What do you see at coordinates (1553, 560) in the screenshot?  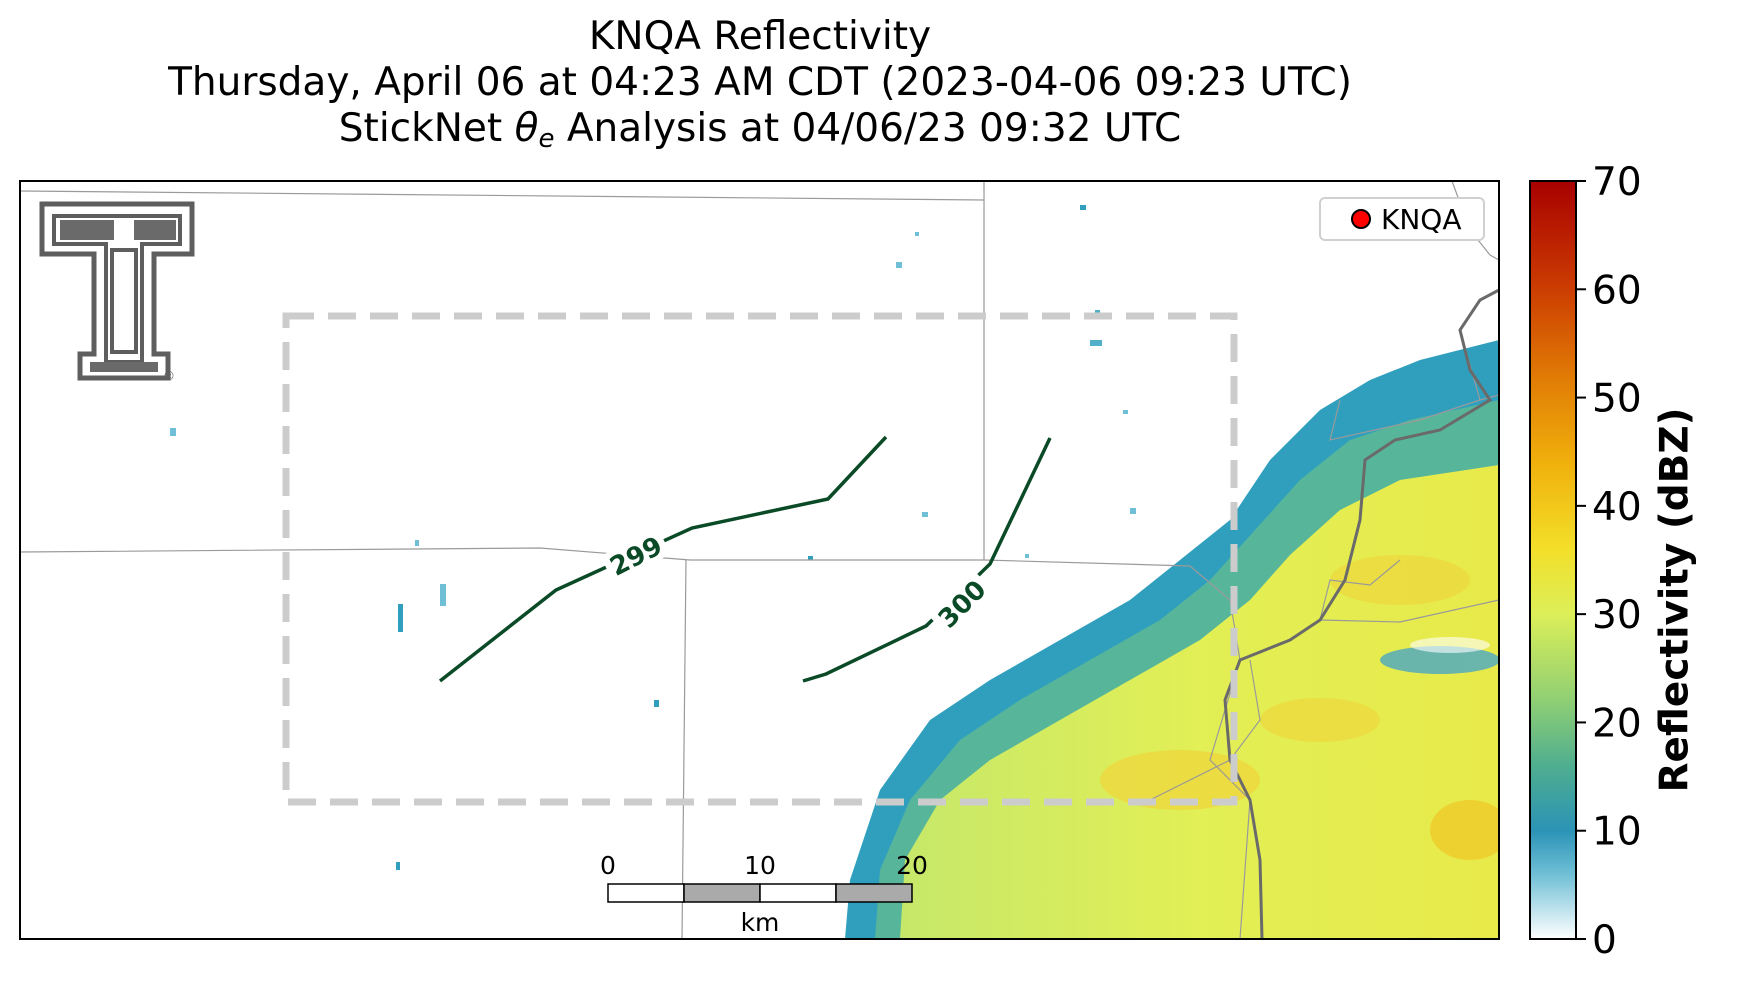 I see `colorbar-gradient` at bounding box center [1553, 560].